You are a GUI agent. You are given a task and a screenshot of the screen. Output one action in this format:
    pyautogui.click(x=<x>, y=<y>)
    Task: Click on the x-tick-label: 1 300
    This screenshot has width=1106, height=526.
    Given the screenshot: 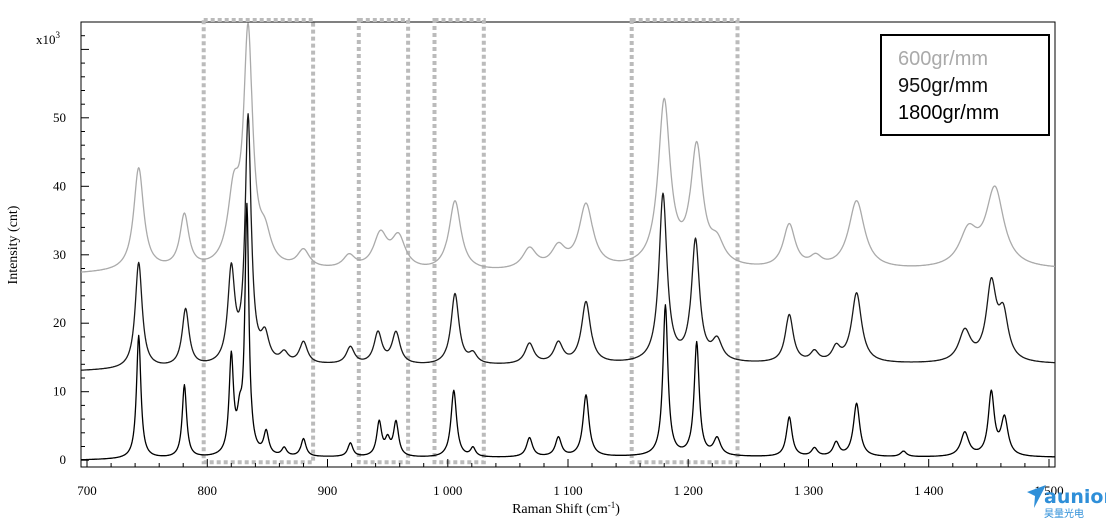 What is the action you would take?
    pyautogui.click(x=808, y=490)
    